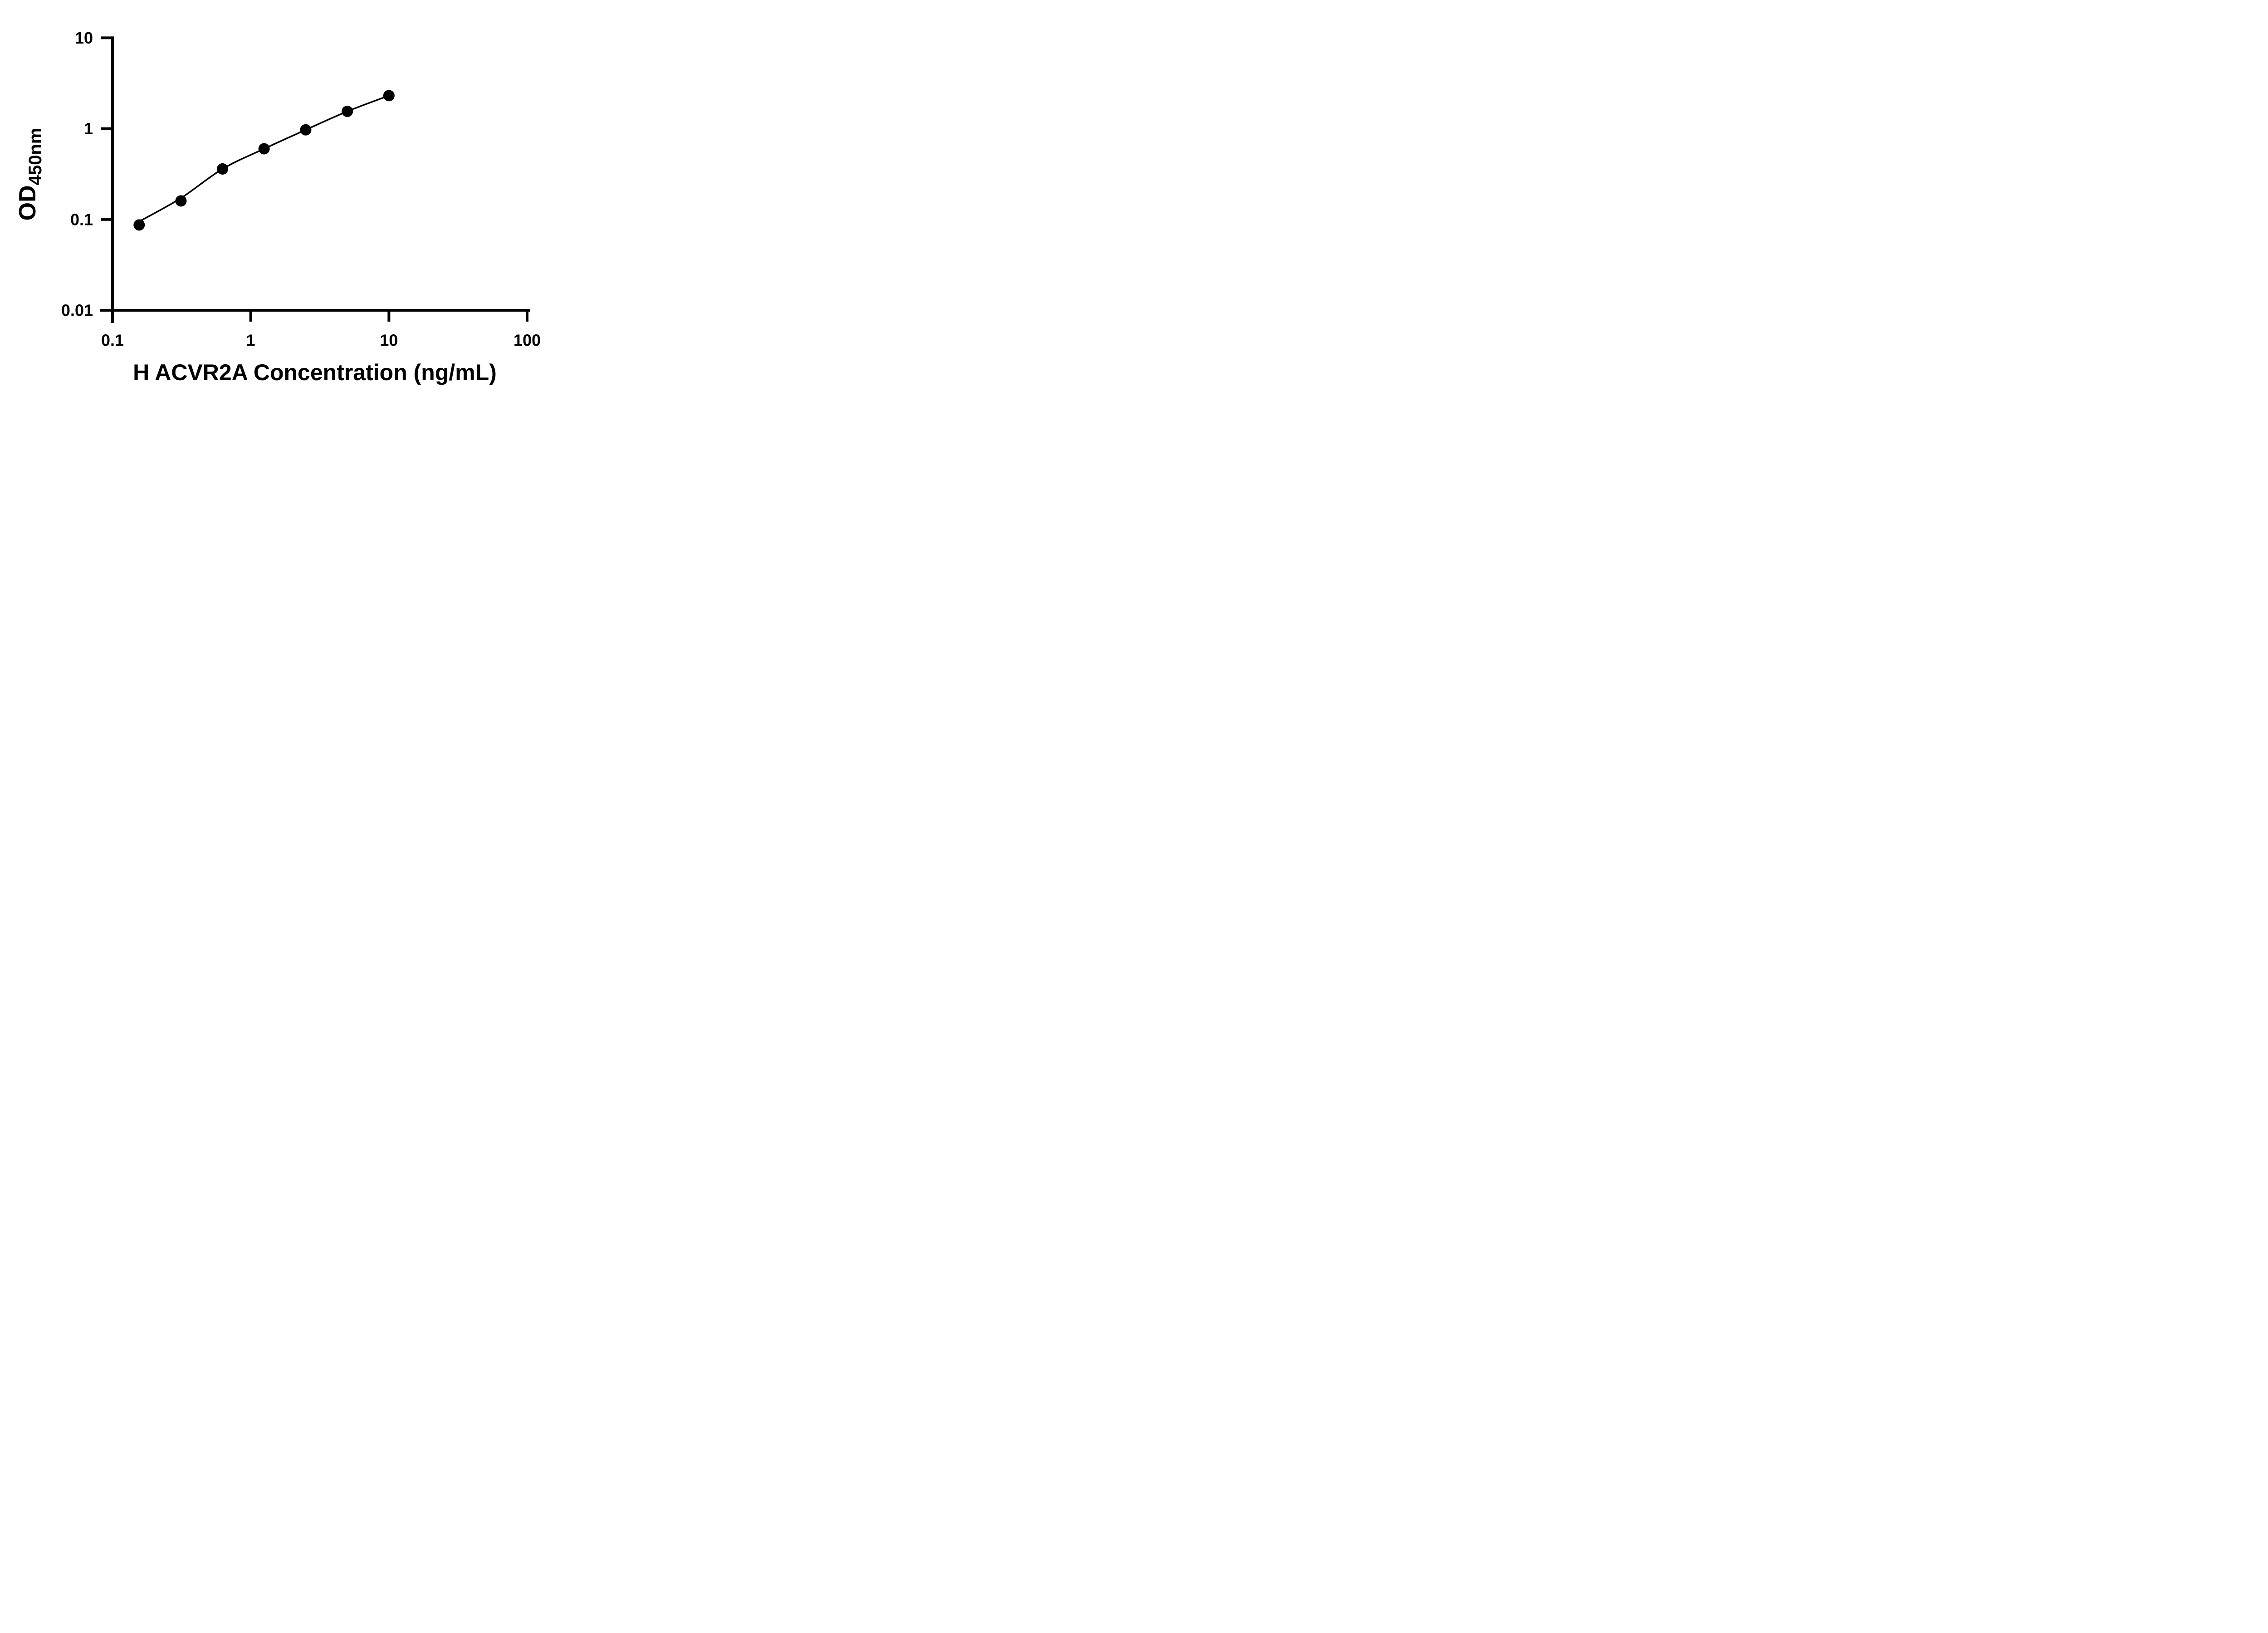  I want to click on y-axis-title-main: OD, so click(28, 202).